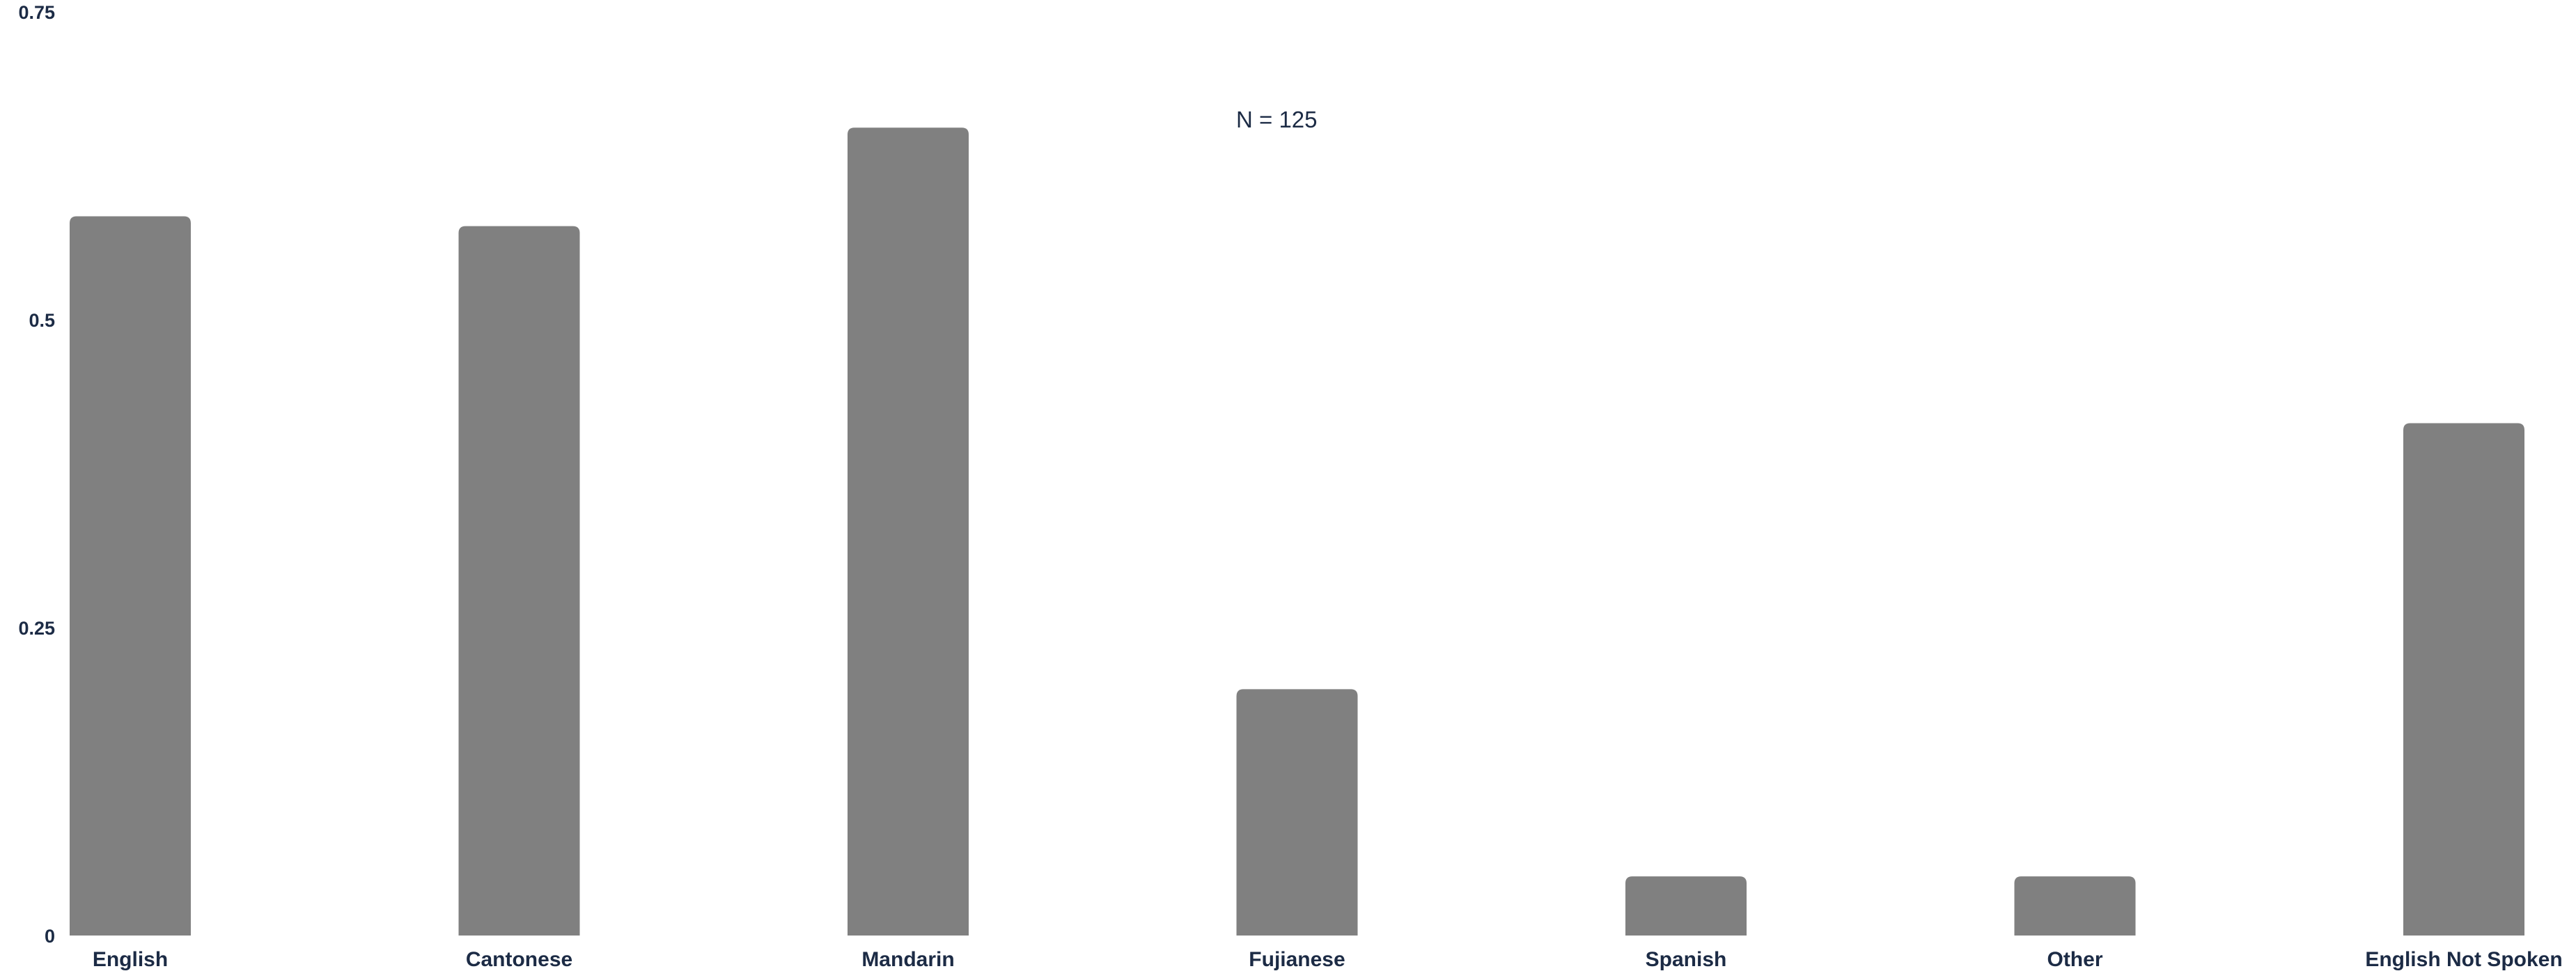 This screenshot has height=978, width=2576. Describe the element at coordinates (37, 12) in the screenshot. I see `y-tick-label: 0.75` at that location.